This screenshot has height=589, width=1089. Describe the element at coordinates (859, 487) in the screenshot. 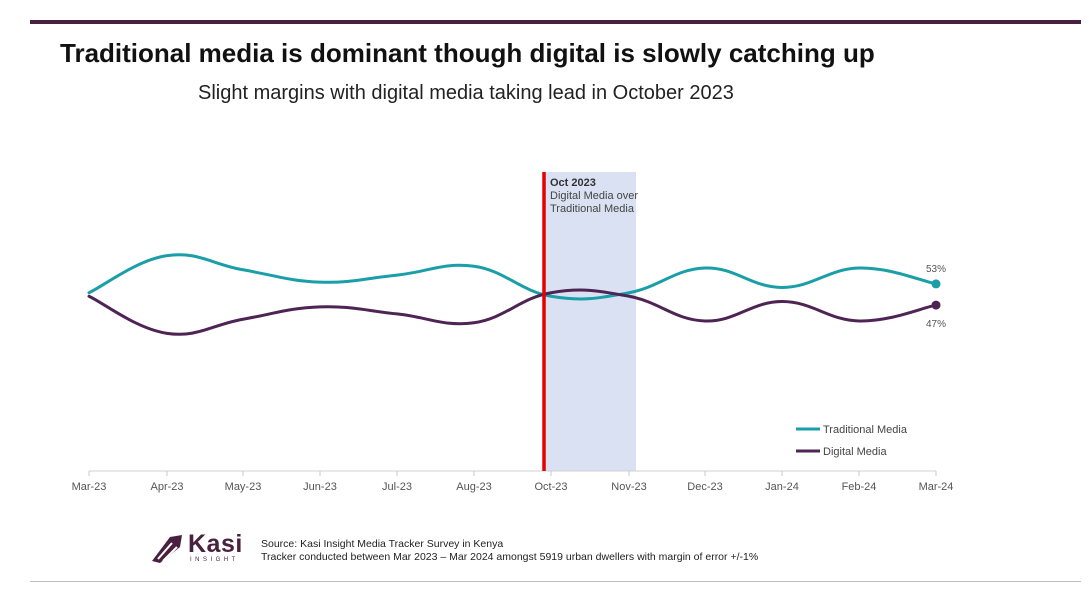

I see `x-tick-label: Feb-24` at that location.